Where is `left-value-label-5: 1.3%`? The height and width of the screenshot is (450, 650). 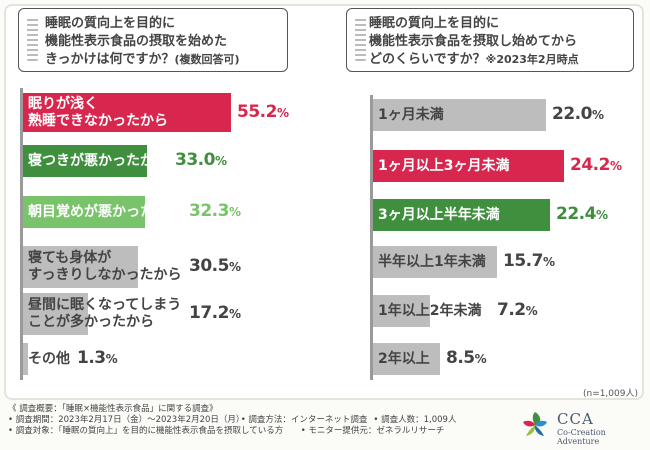
left-value-label-5: 1.3% is located at coordinates (97, 358).